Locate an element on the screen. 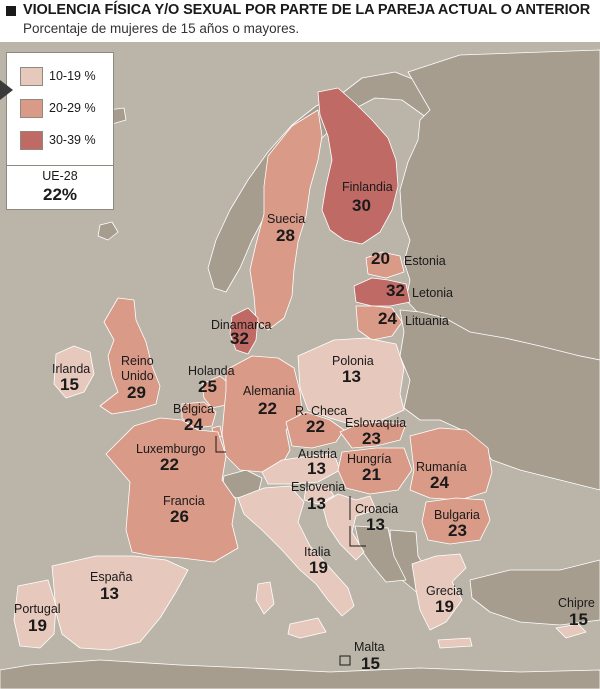  value-austria: 13 is located at coordinates (316, 468).